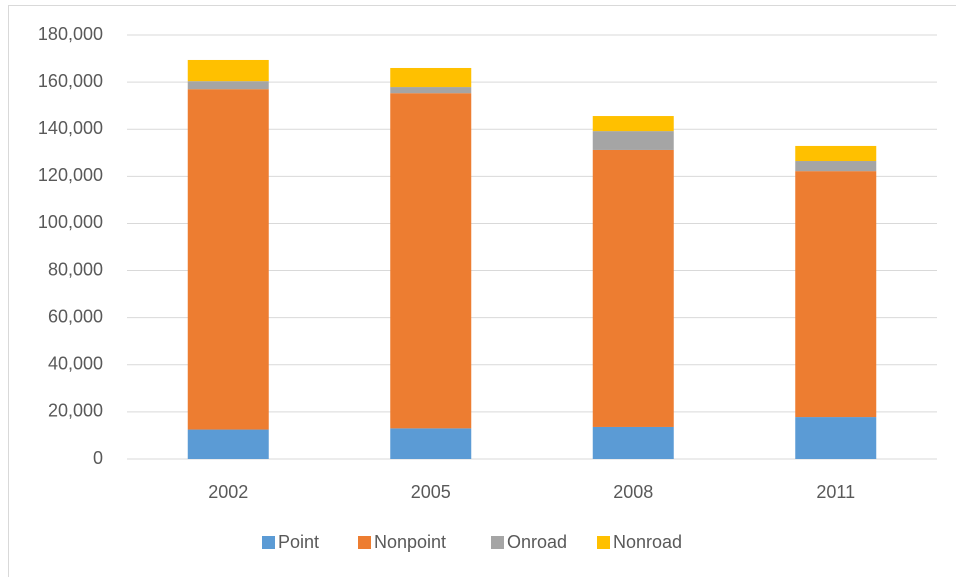 This screenshot has height=577, width=956. What do you see at coordinates (835, 492) in the screenshot?
I see `x-tick-label: 2011` at bounding box center [835, 492].